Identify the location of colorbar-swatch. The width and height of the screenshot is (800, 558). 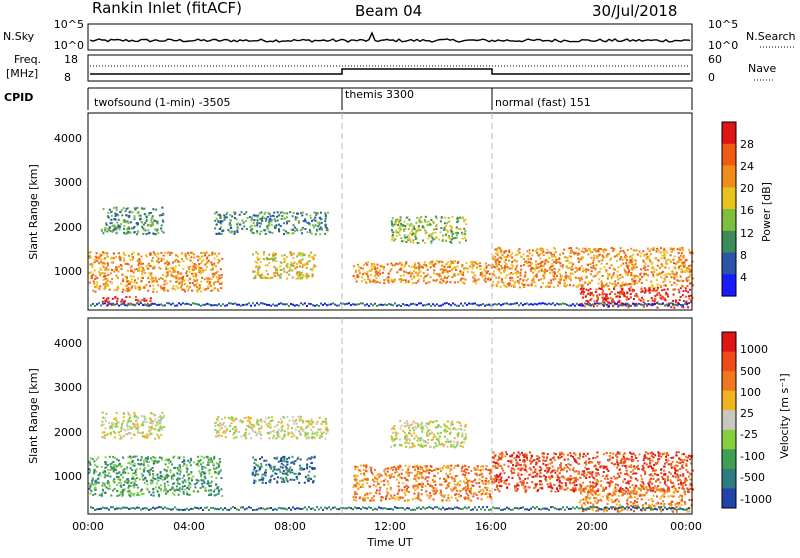
(729, 198).